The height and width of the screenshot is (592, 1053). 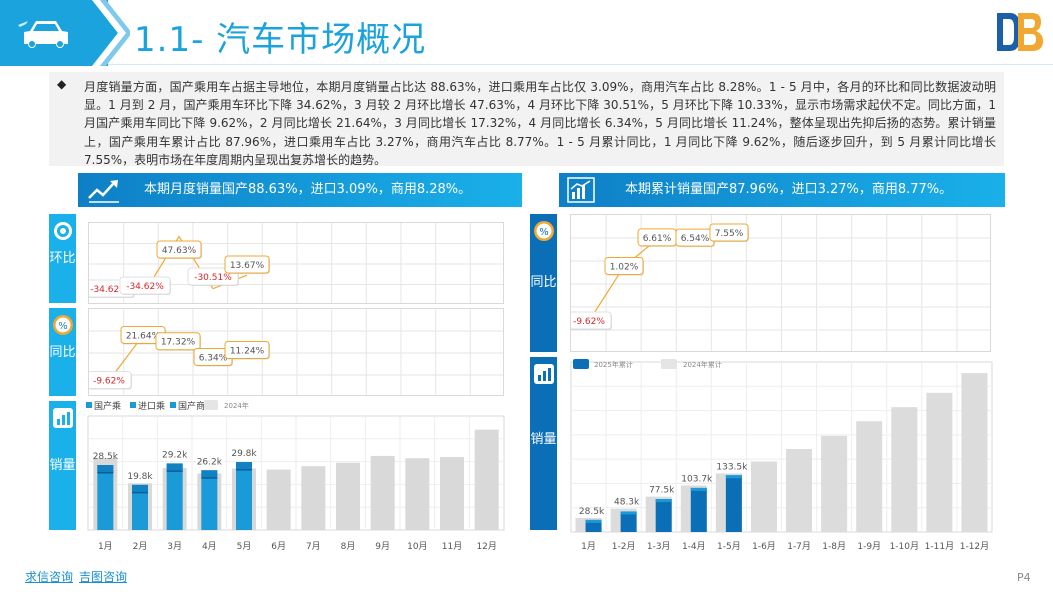 What do you see at coordinates (662, 491) in the screenshot?
I see `bar-value-label: 77.5k` at bounding box center [662, 491].